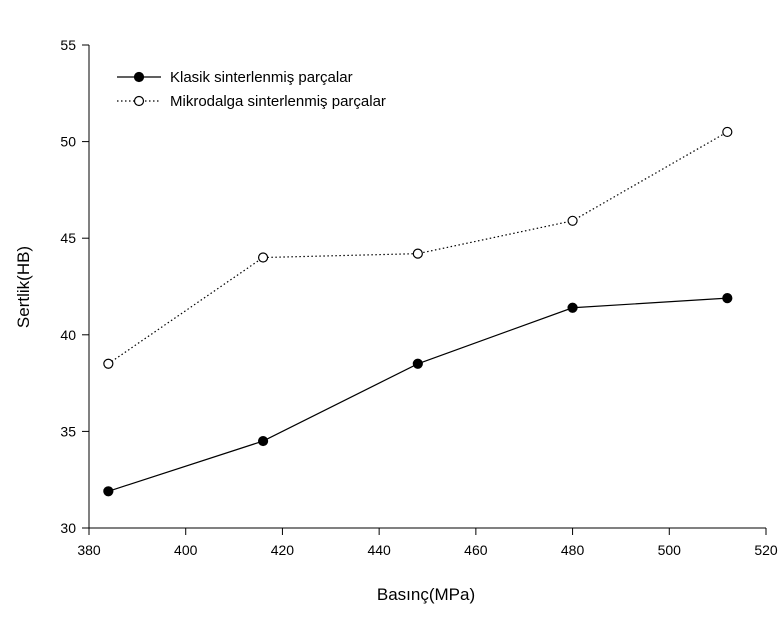  I want to click on y-tick-label: 30, so click(68, 528).